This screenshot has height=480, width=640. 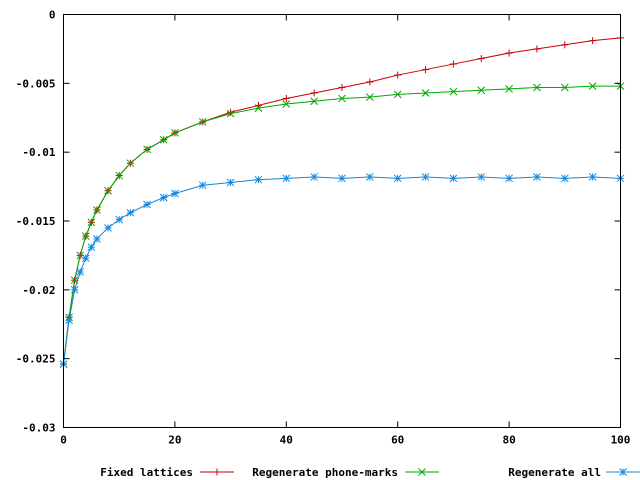 I want to click on legend-item: Regenerate all, so click(x=574, y=472).